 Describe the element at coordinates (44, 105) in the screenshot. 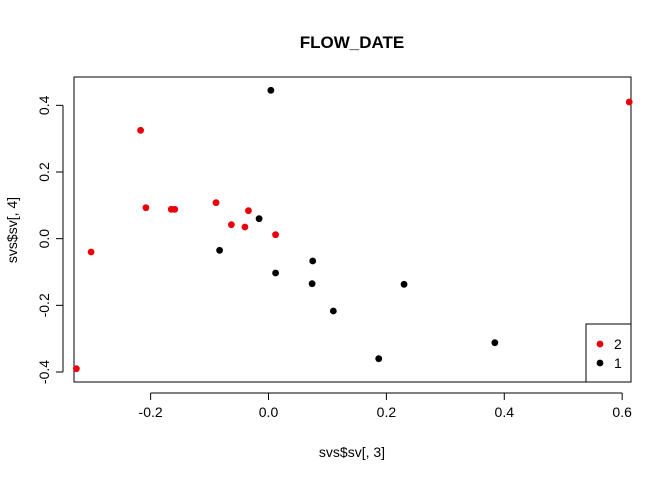

I see `y-tick-label: 0.4` at that location.